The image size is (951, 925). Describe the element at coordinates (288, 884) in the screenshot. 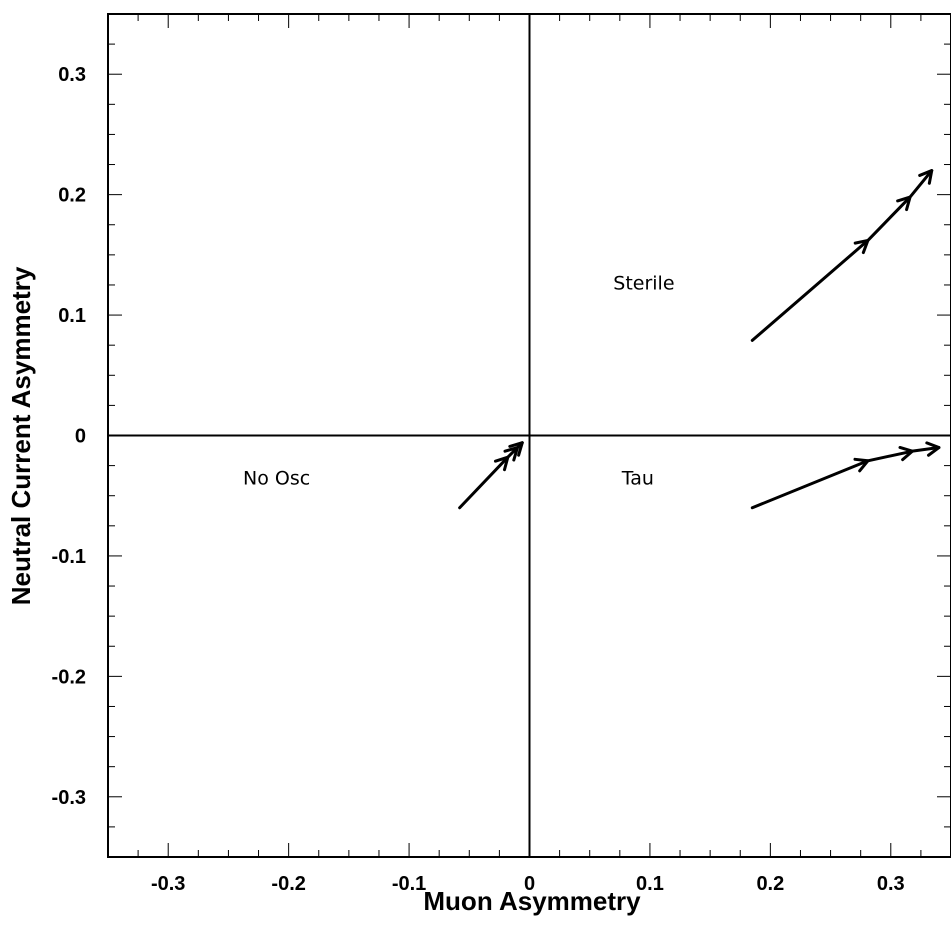

I see `x-tick-label: -0.2` at that location.